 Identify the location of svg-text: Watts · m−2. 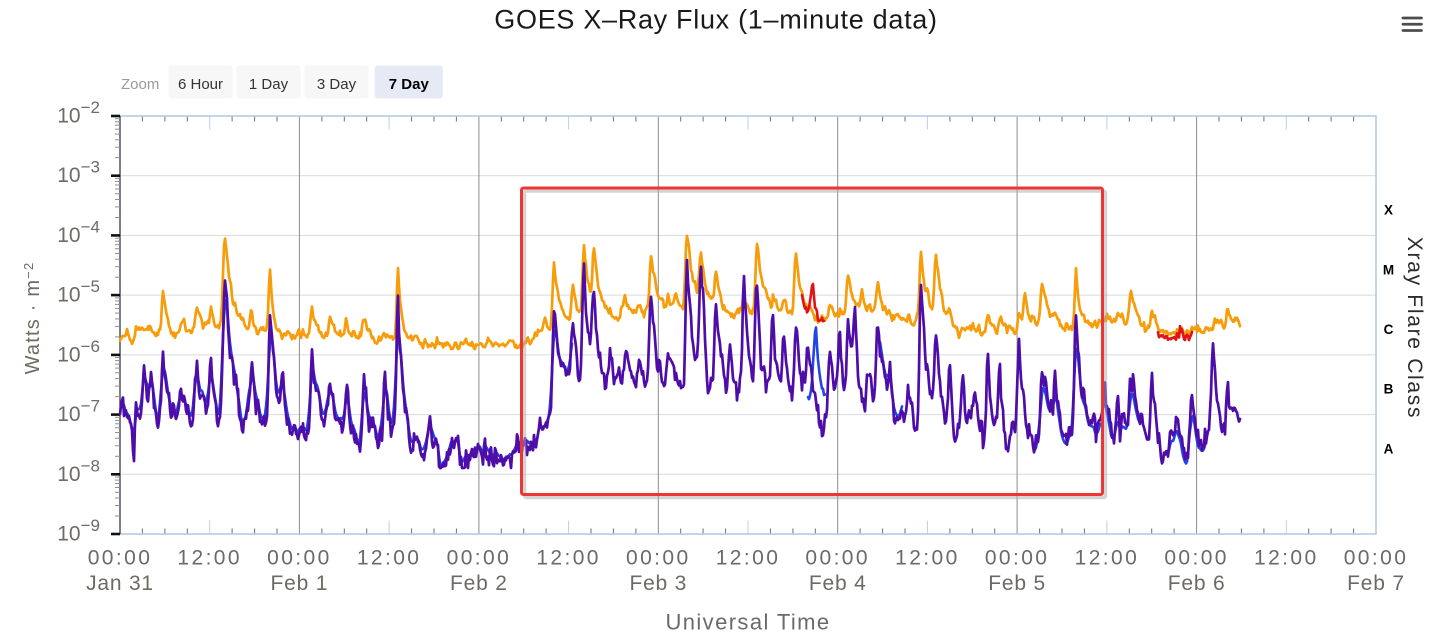
(32, 318).